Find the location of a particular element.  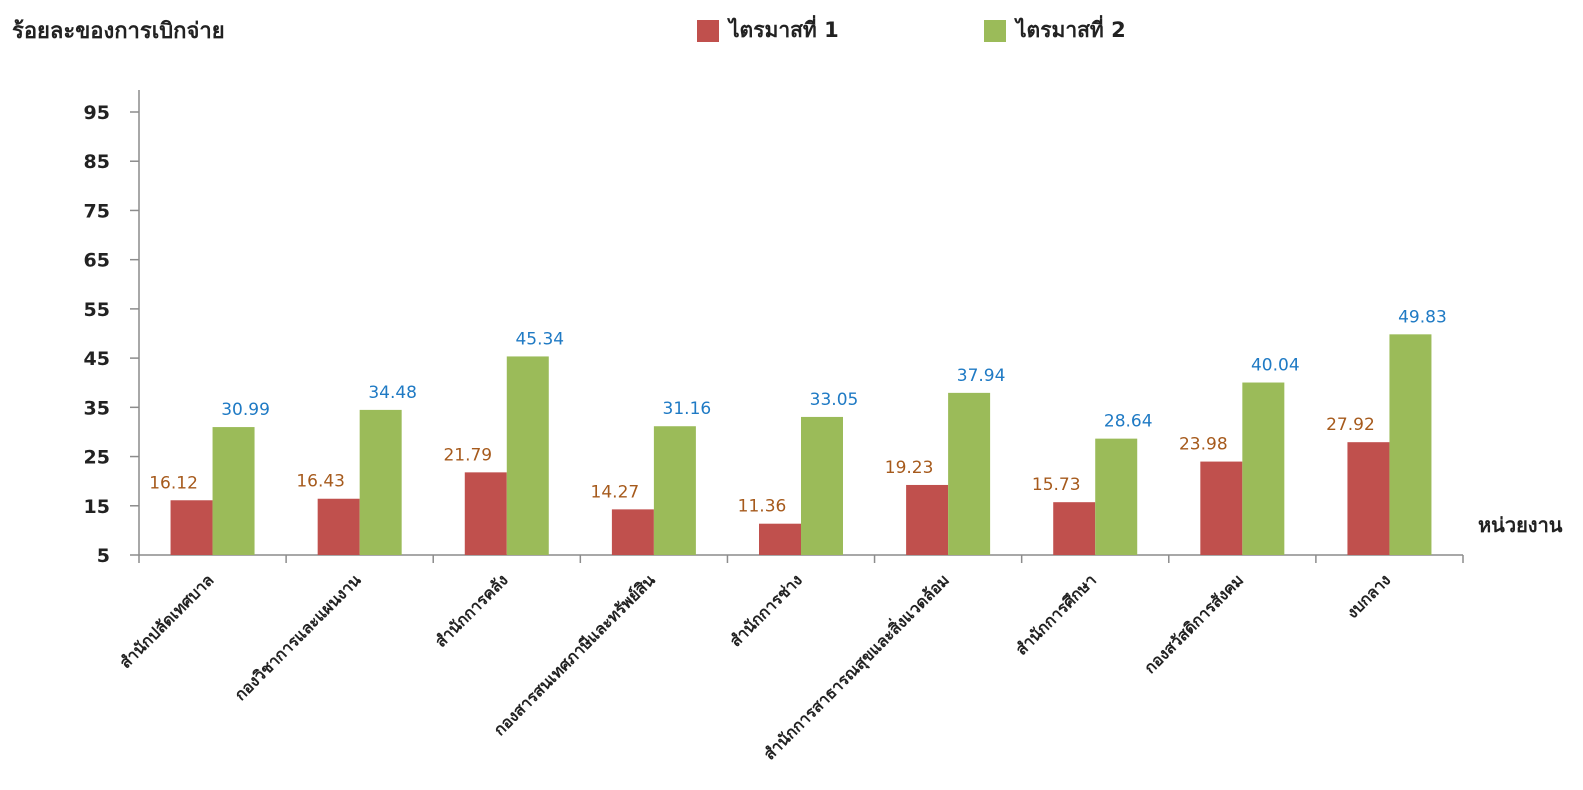

y-tick-label: 5 is located at coordinates (103, 556).